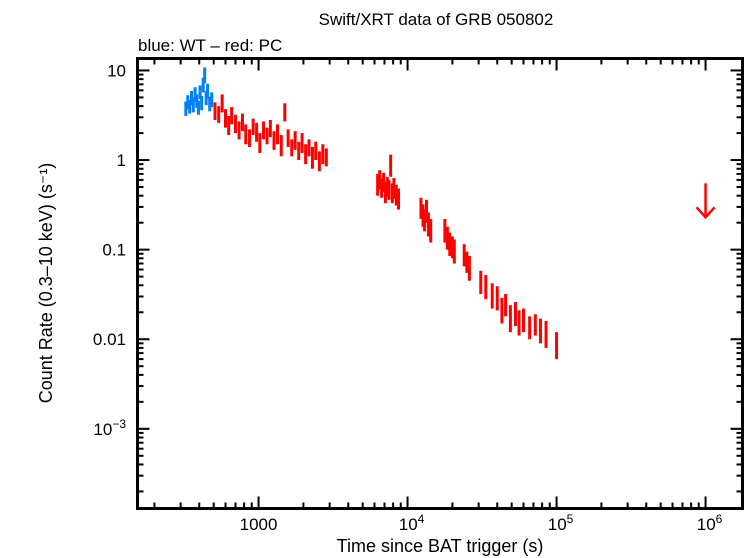 This screenshot has width=746, height=558. What do you see at coordinates (116, 70) in the screenshot?
I see `y-tick-label: 10` at bounding box center [116, 70].